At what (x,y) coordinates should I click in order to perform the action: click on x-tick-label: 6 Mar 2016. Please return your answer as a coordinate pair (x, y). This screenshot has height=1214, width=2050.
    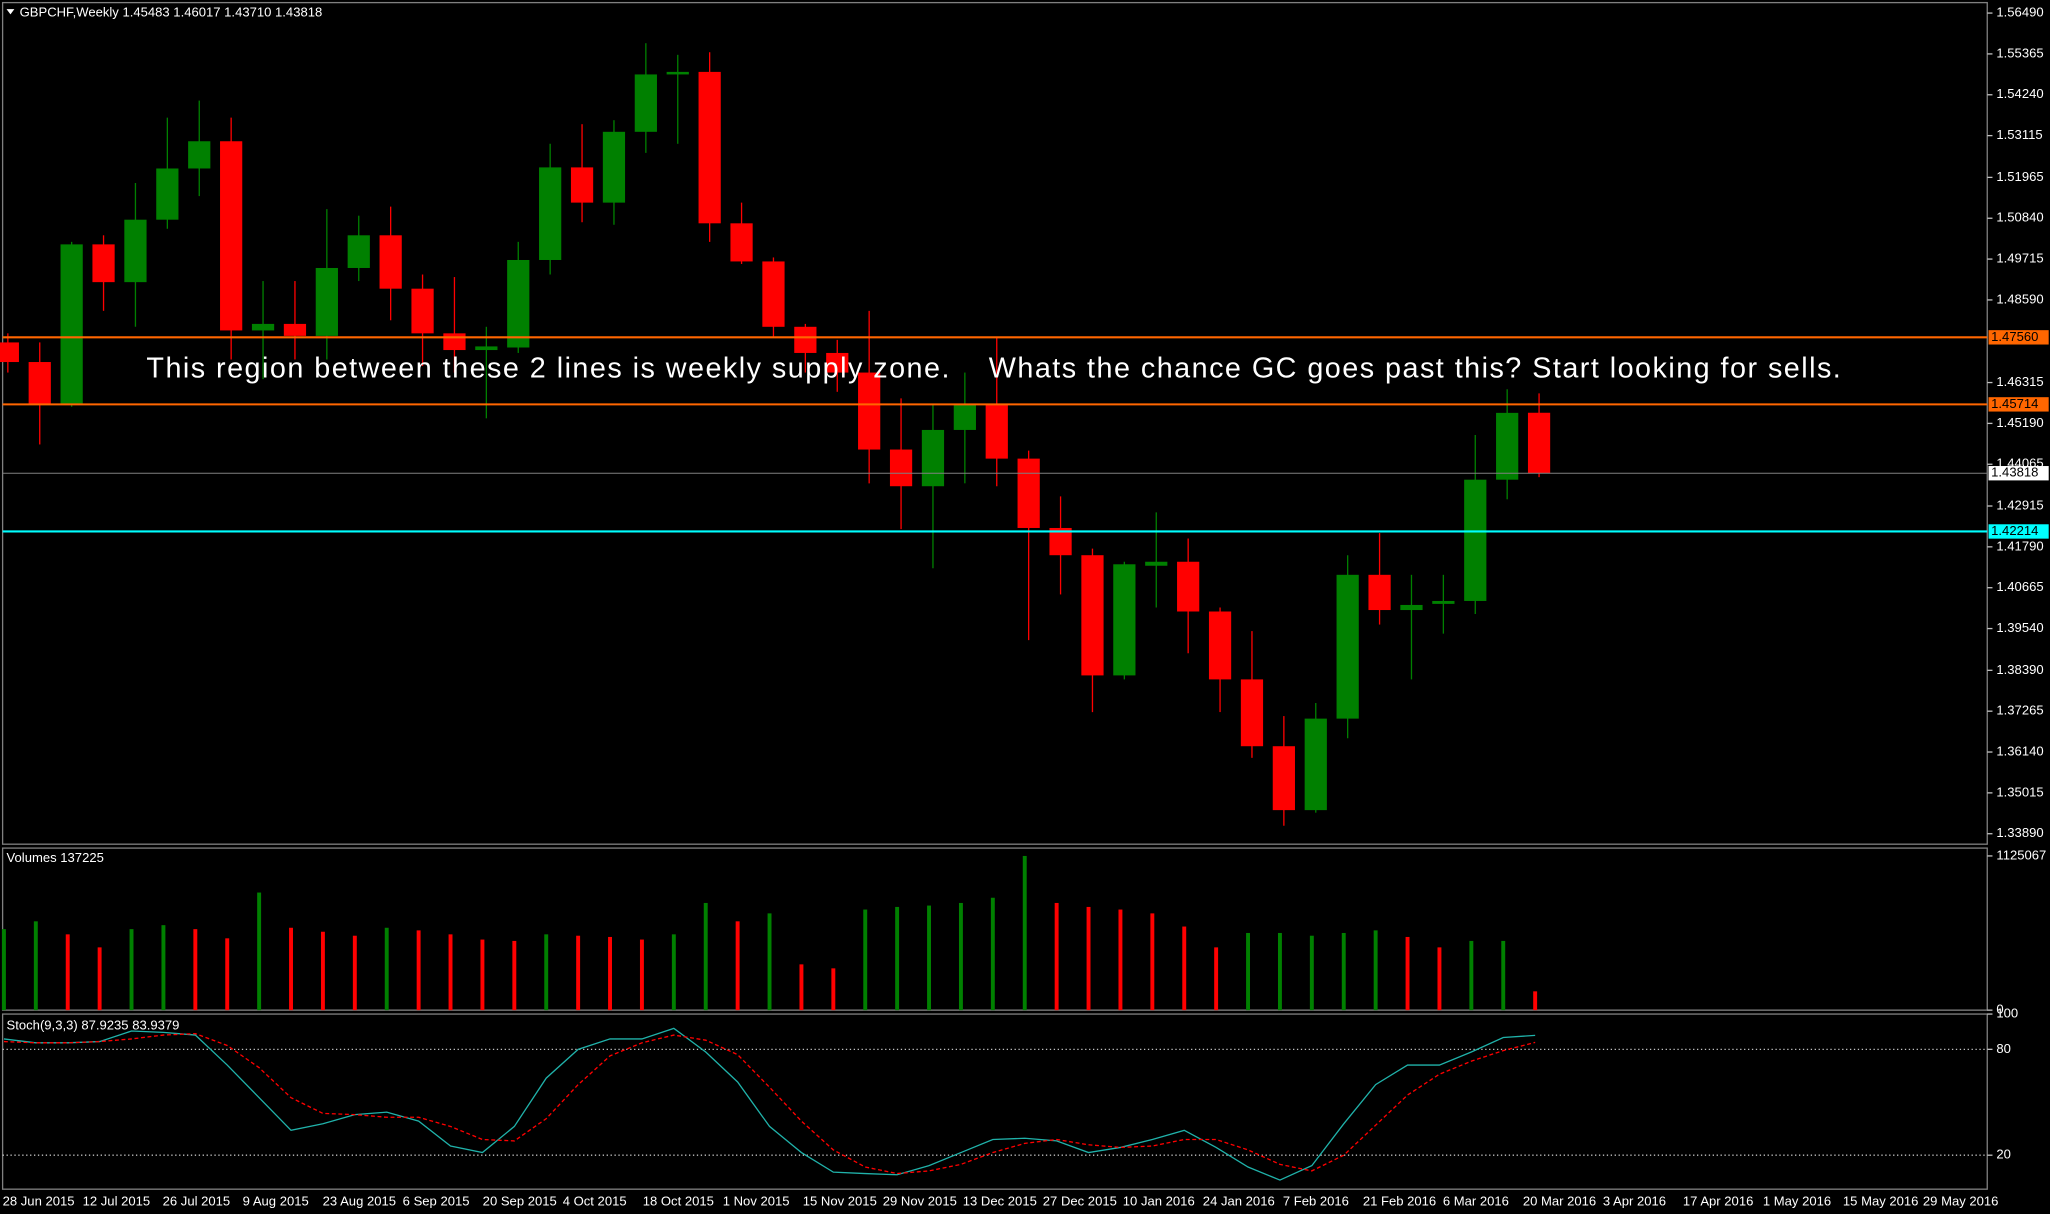
    Looking at the image, I should click on (1476, 1201).